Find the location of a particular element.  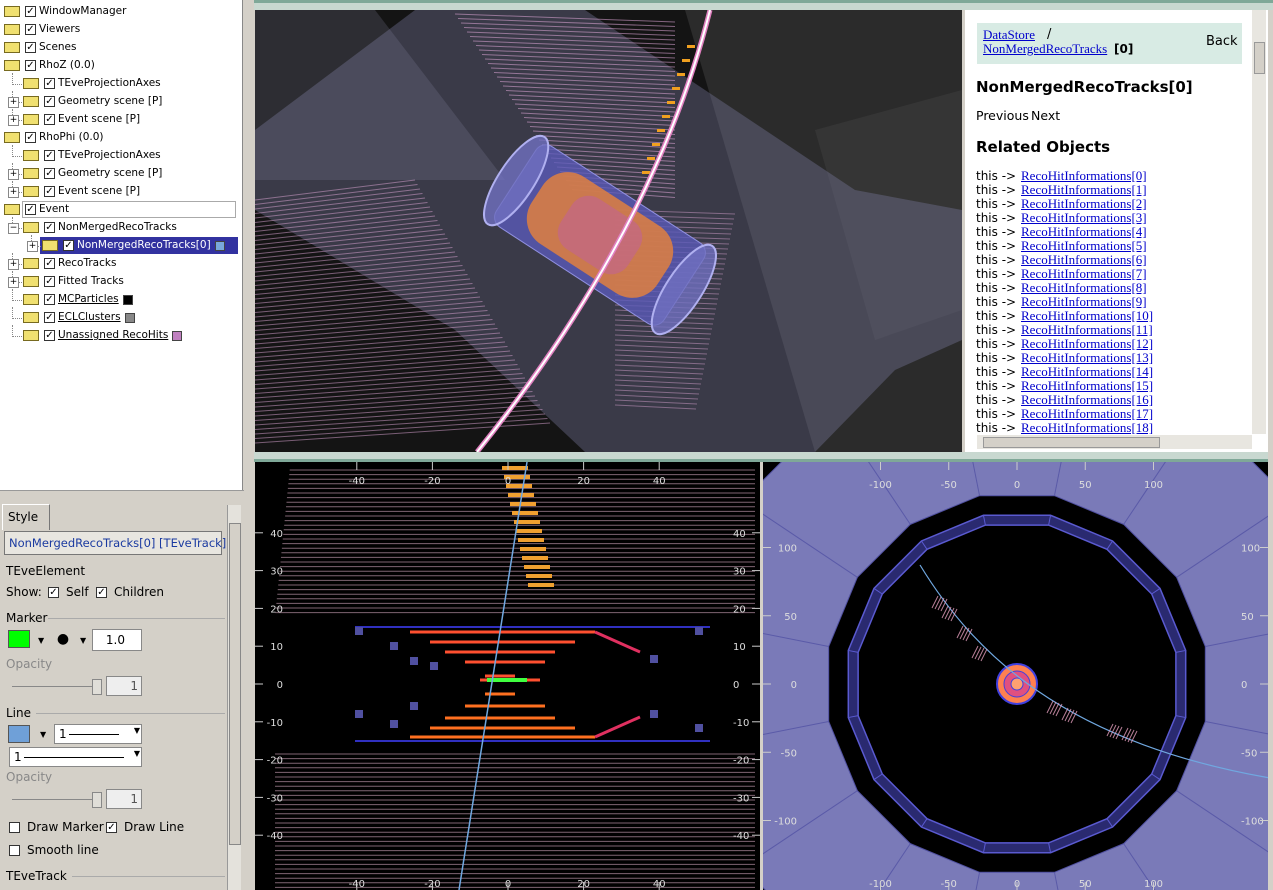

link: RecoHitInformations[6] is located at coordinates (1084, 259).